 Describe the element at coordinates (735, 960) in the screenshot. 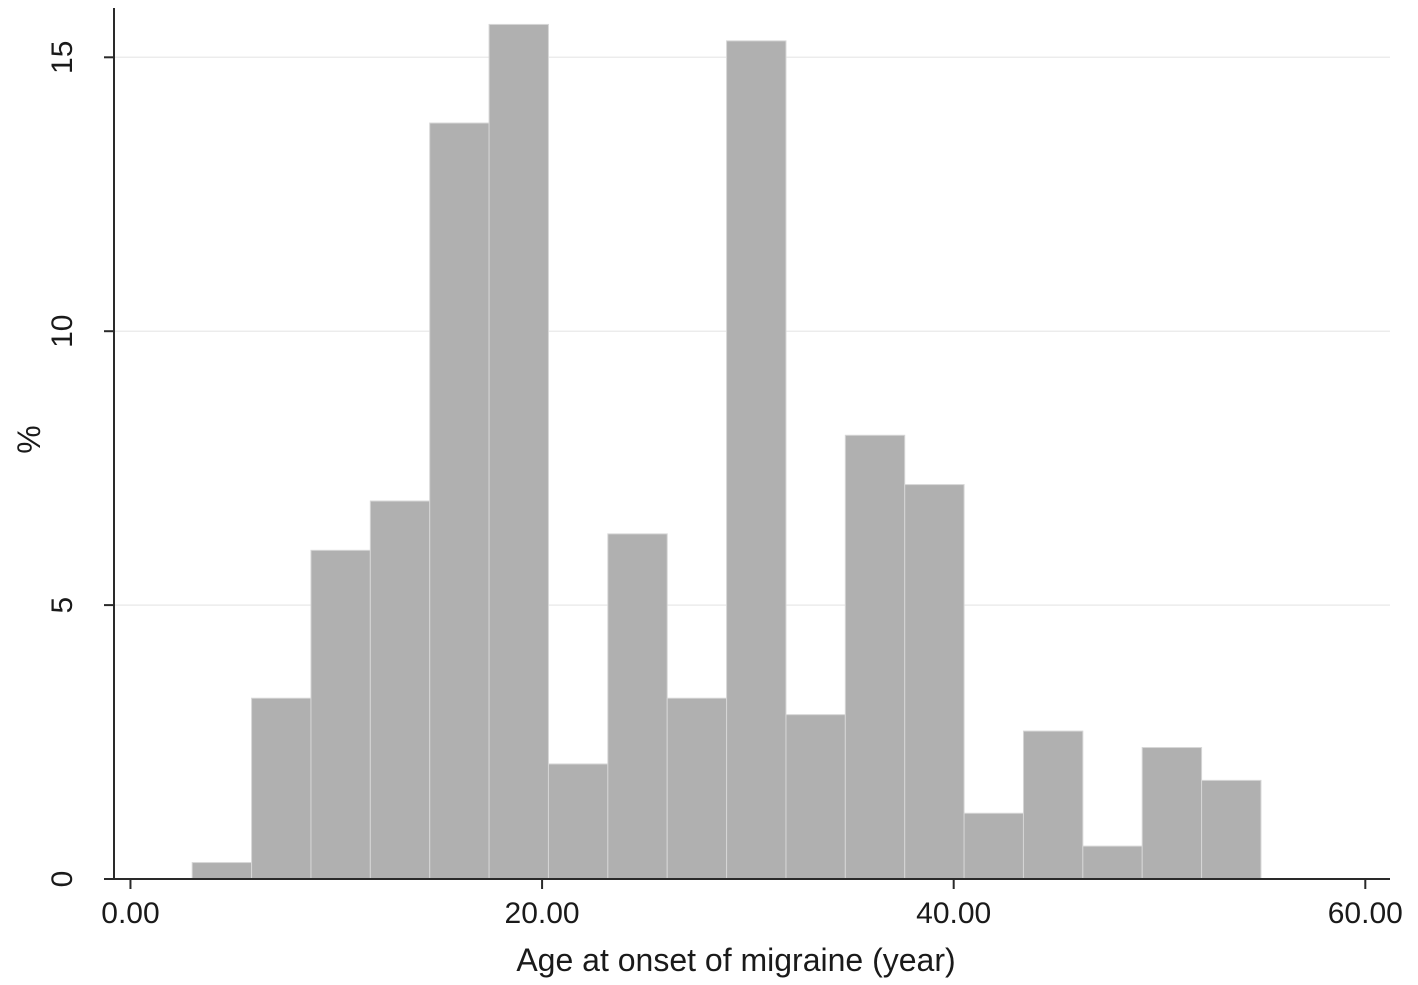

I see `x-axis-title: Age at onset of migraine (year)` at that location.